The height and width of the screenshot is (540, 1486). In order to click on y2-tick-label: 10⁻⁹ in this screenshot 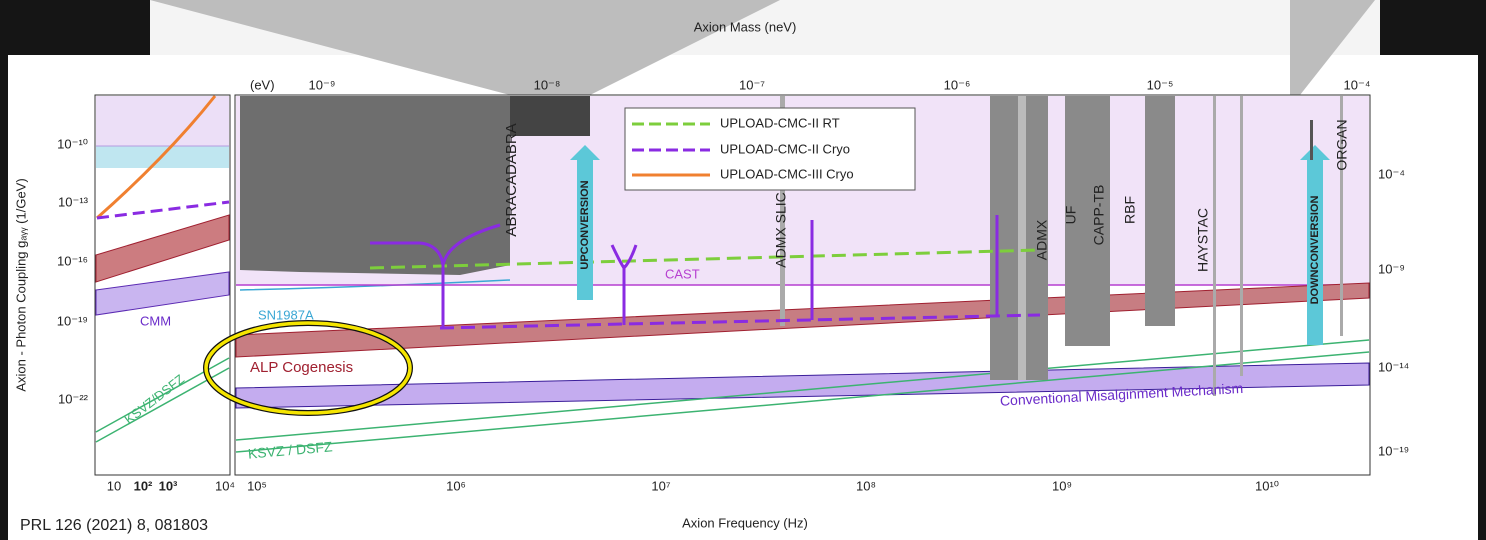, I will do `click(1391, 268)`.